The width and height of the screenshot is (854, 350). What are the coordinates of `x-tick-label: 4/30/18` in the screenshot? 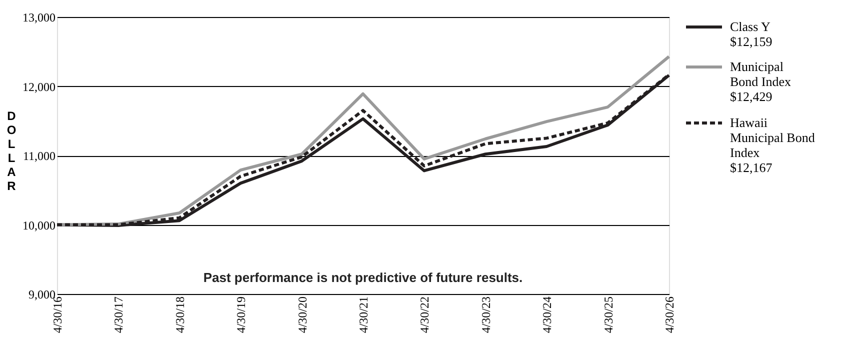 It's located at (179, 315).